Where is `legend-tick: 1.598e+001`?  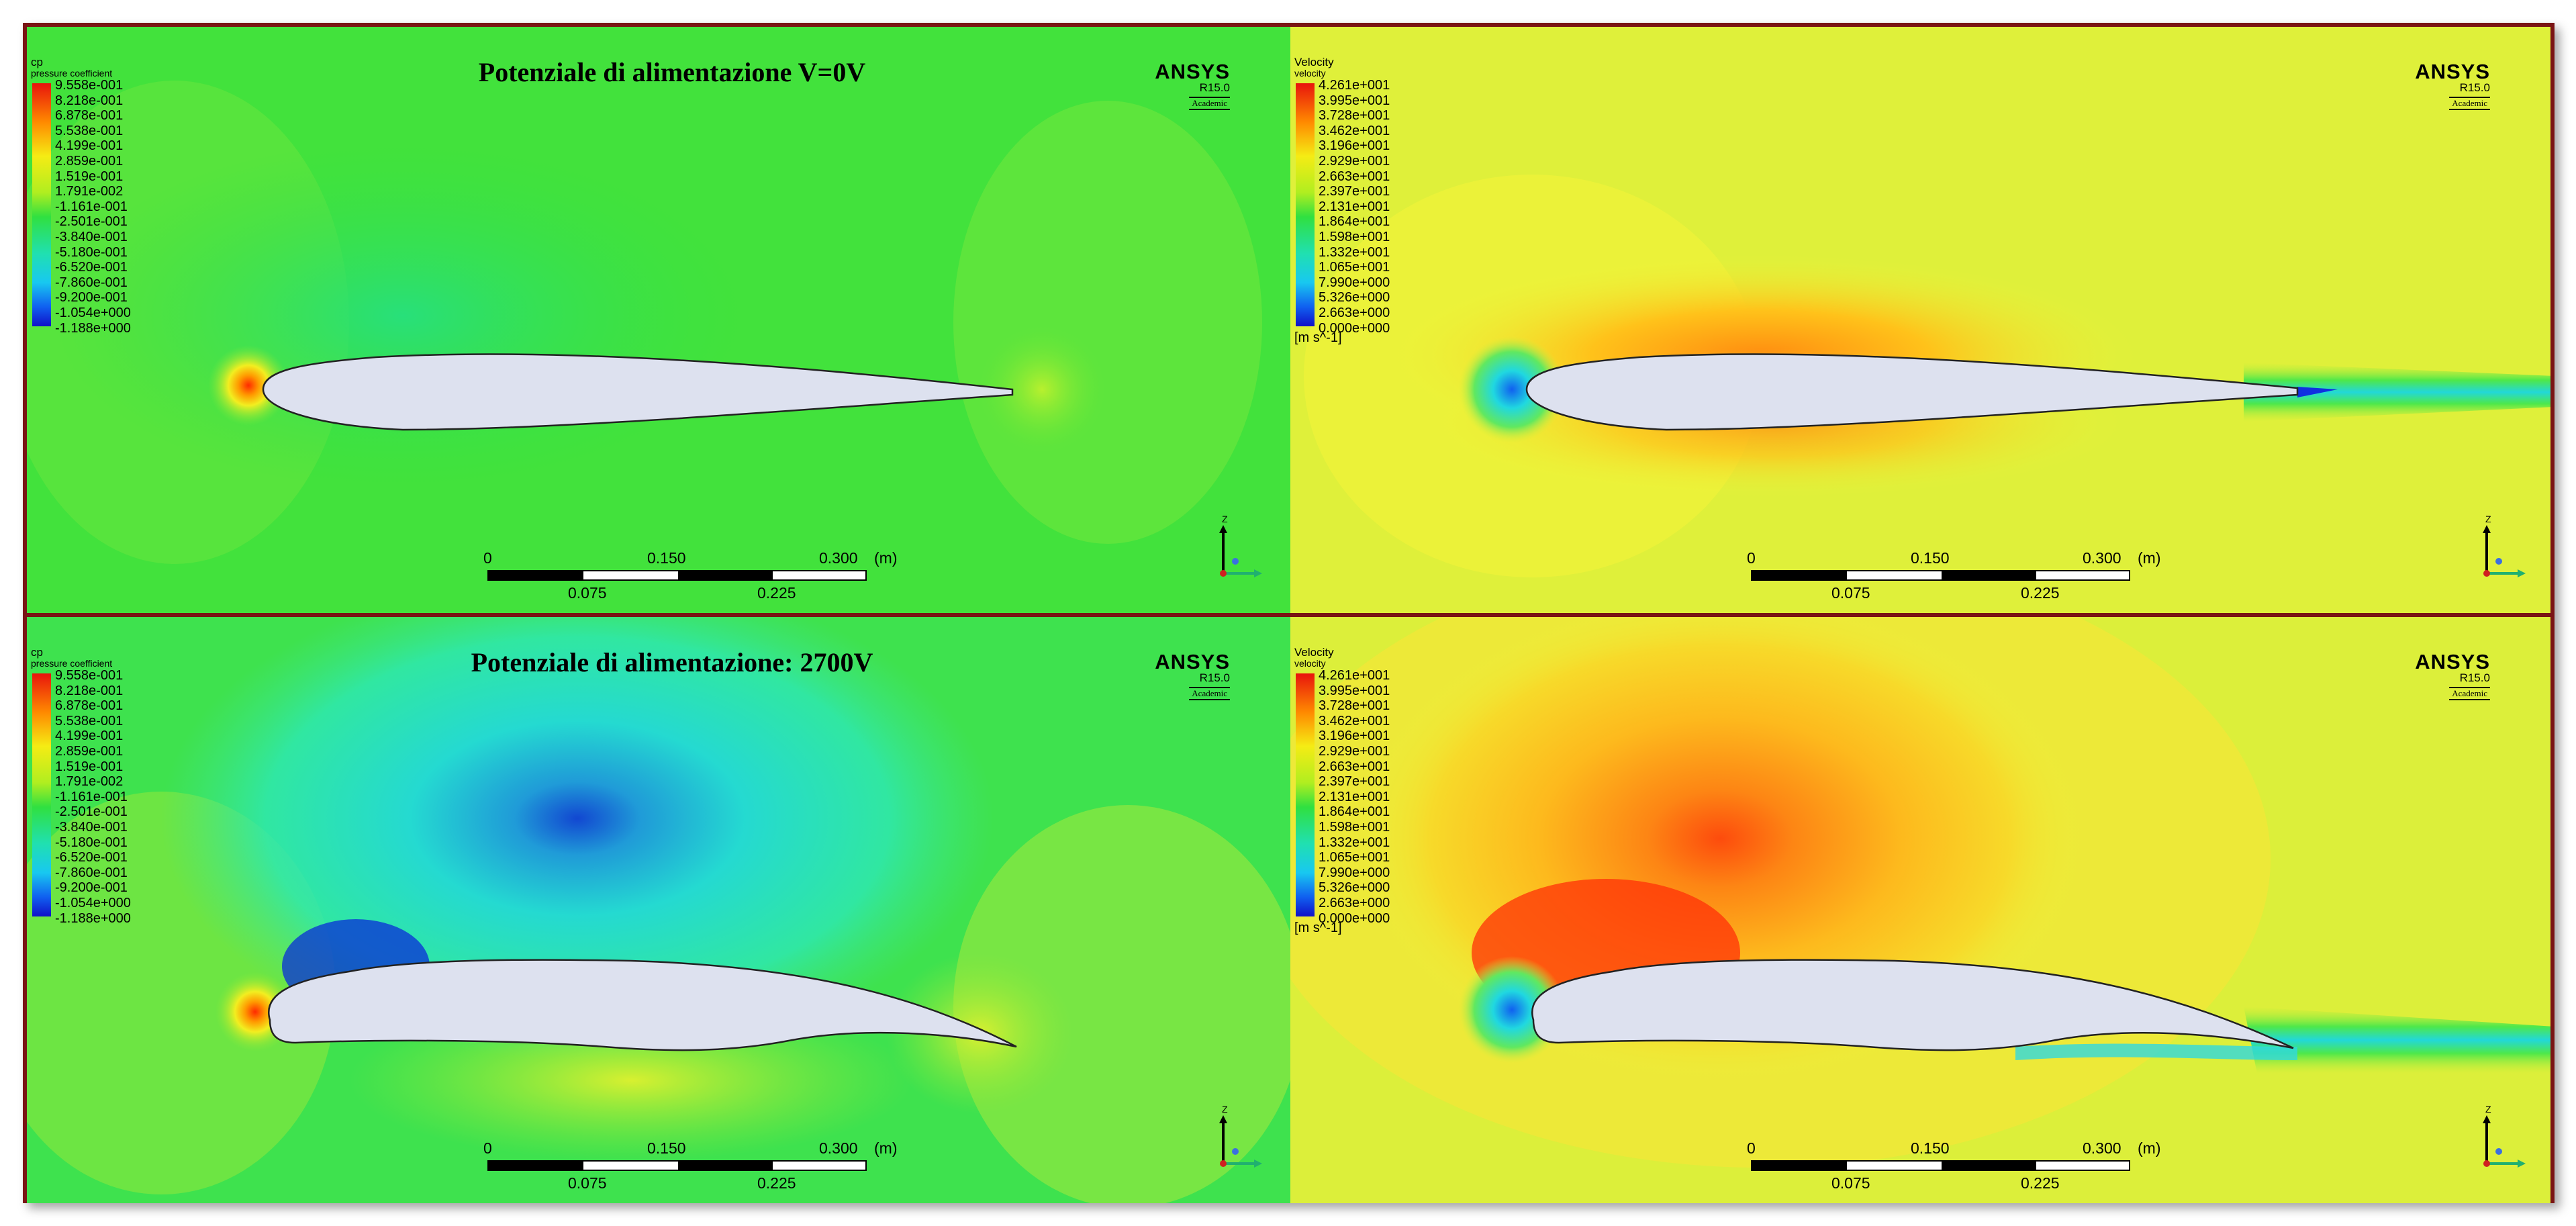
legend-tick: 1.598e+001 is located at coordinates (1354, 827).